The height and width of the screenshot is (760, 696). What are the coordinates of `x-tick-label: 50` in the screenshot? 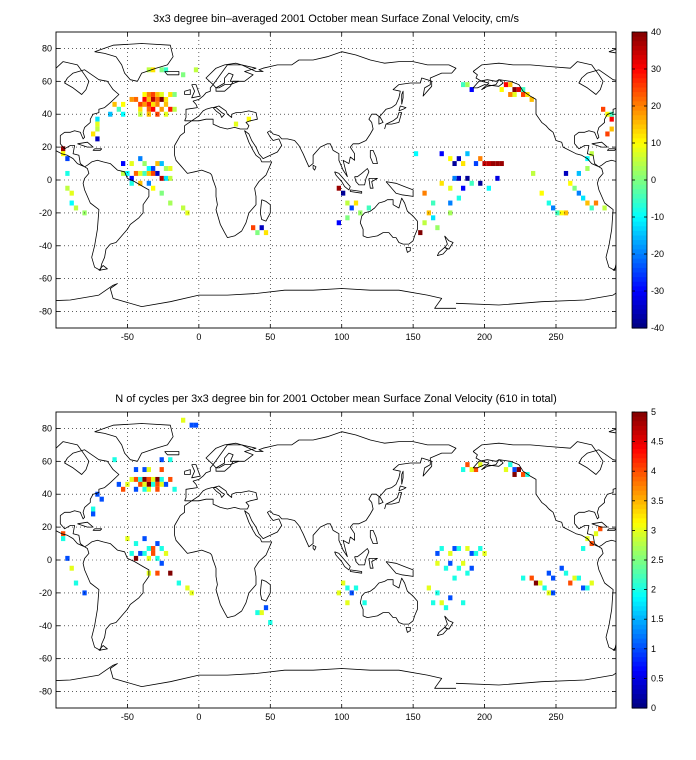 It's located at (270, 337).